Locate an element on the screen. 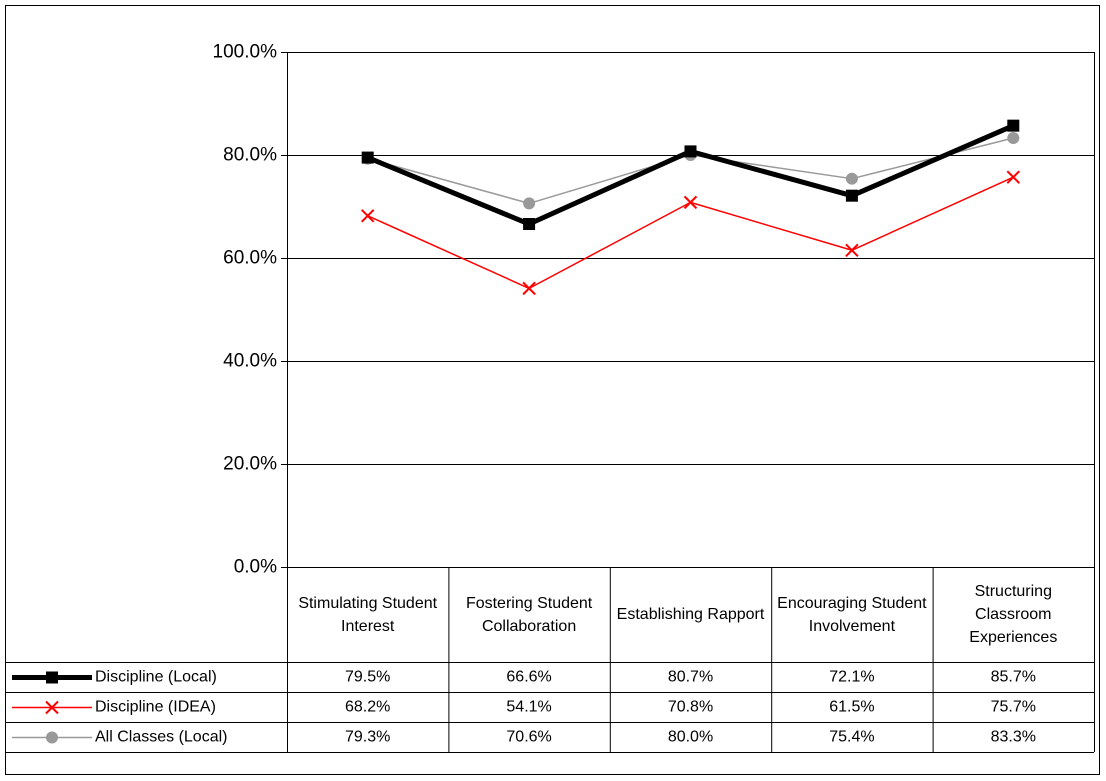 This screenshot has width=1106, height=781. value-label: 70.8% is located at coordinates (690, 707).